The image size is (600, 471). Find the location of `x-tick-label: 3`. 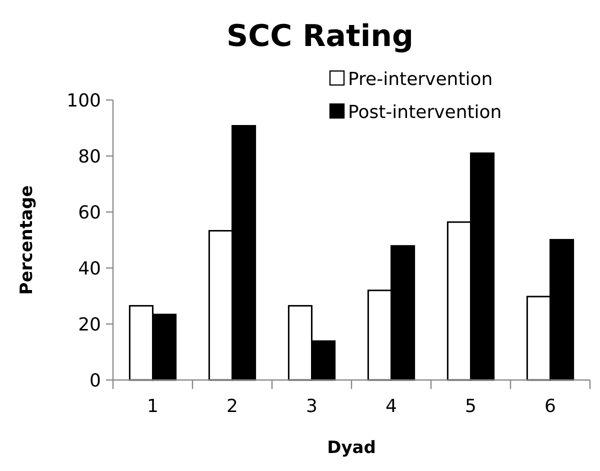

x-tick-label: 3 is located at coordinates (312, 406).